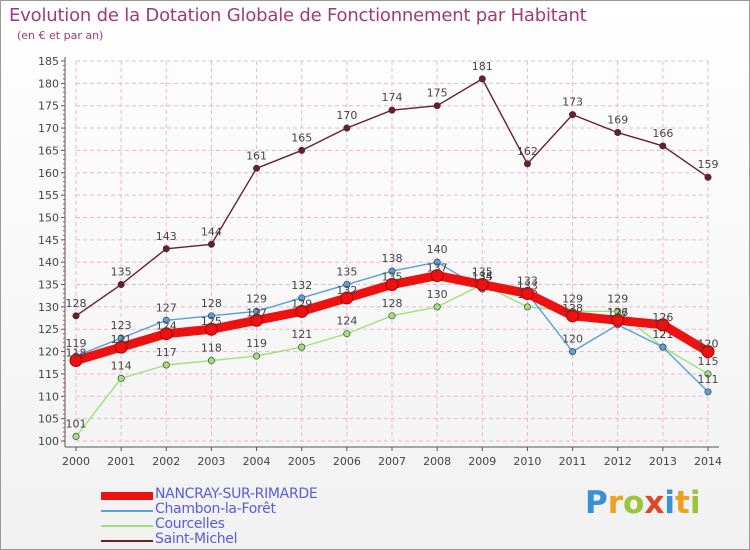  What do you see at coordinates (527, 151) in the screenshot?
I see `data-label-saint-michel: 162` at bounding box center [527, 151].